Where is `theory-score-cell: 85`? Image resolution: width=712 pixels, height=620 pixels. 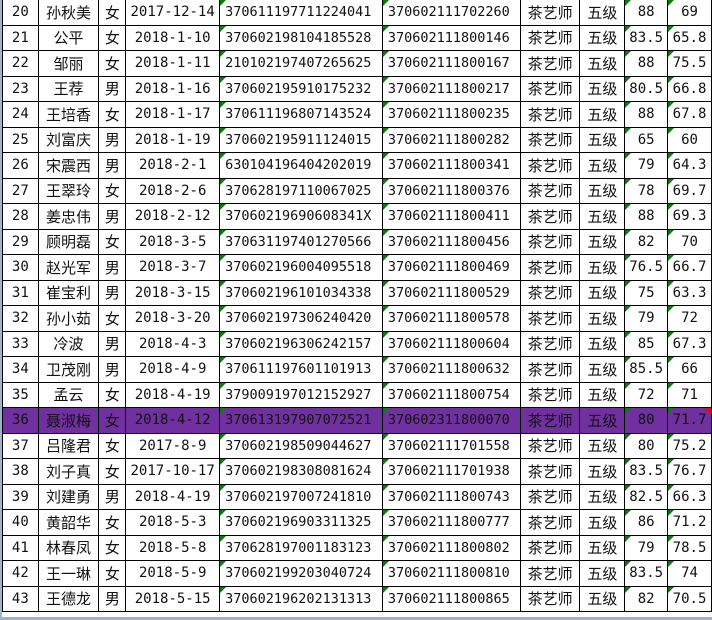
theory-score-cell: 85 is located at coordinates (646, 343).